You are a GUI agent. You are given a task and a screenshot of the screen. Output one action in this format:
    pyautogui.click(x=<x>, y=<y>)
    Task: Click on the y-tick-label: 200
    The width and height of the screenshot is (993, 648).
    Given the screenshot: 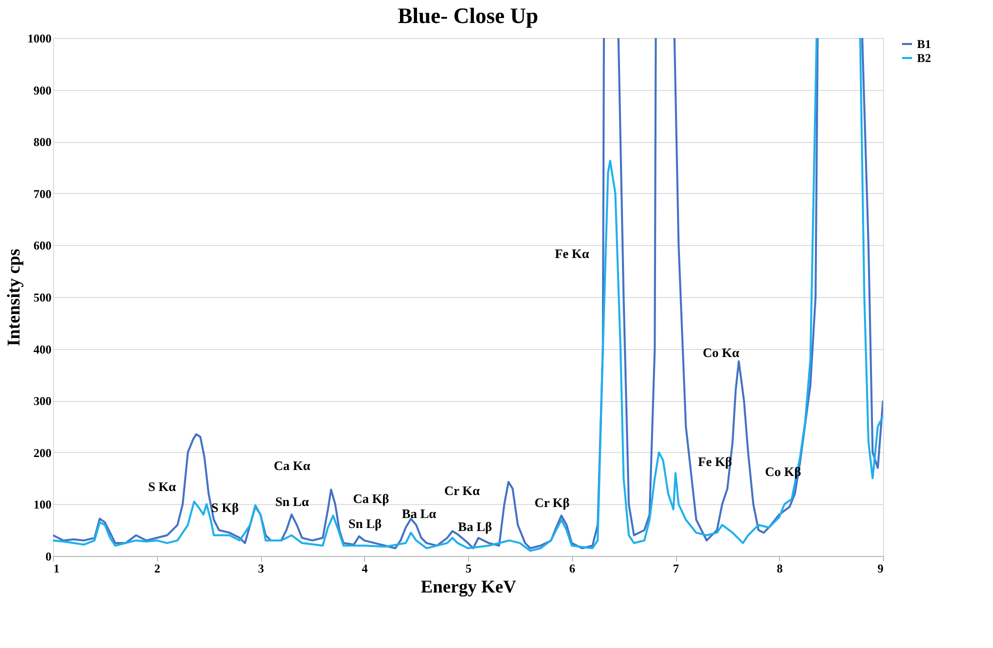 What is the action you would take?
    pyautogui.click(x=43, y=453)
    